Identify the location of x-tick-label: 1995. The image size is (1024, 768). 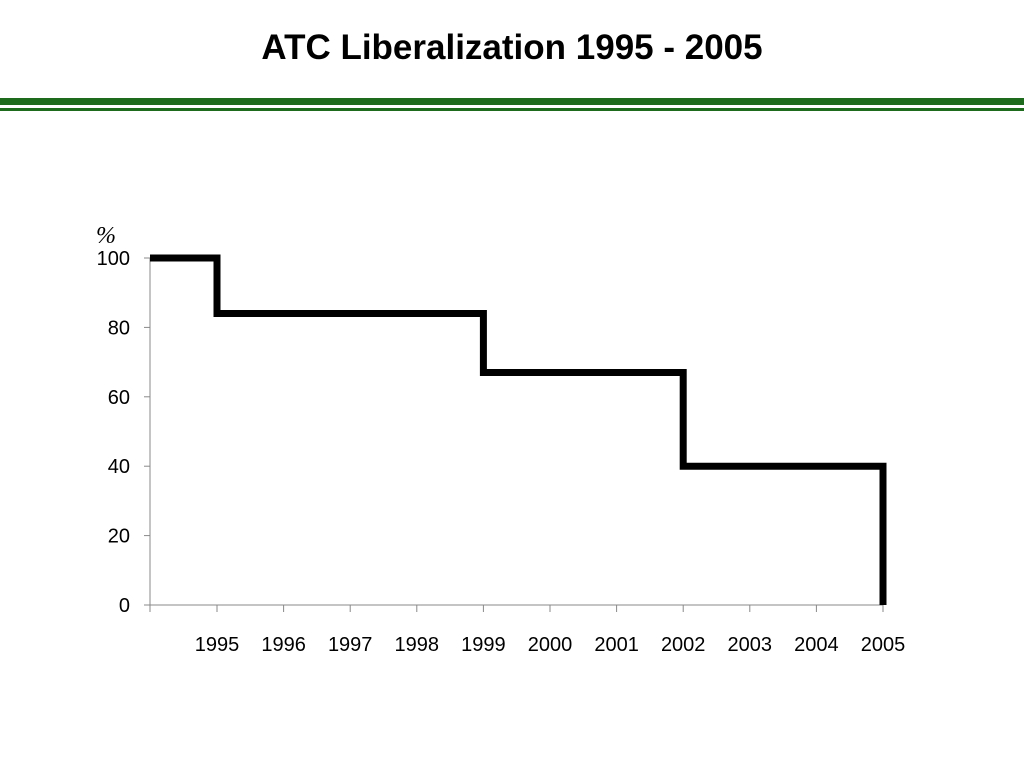
(217, 645).